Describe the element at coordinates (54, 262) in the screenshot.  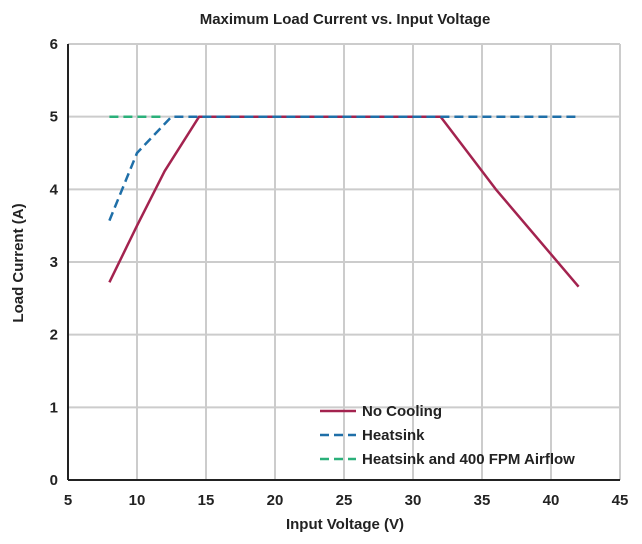
I see `y-tick-label: 3` at that location.